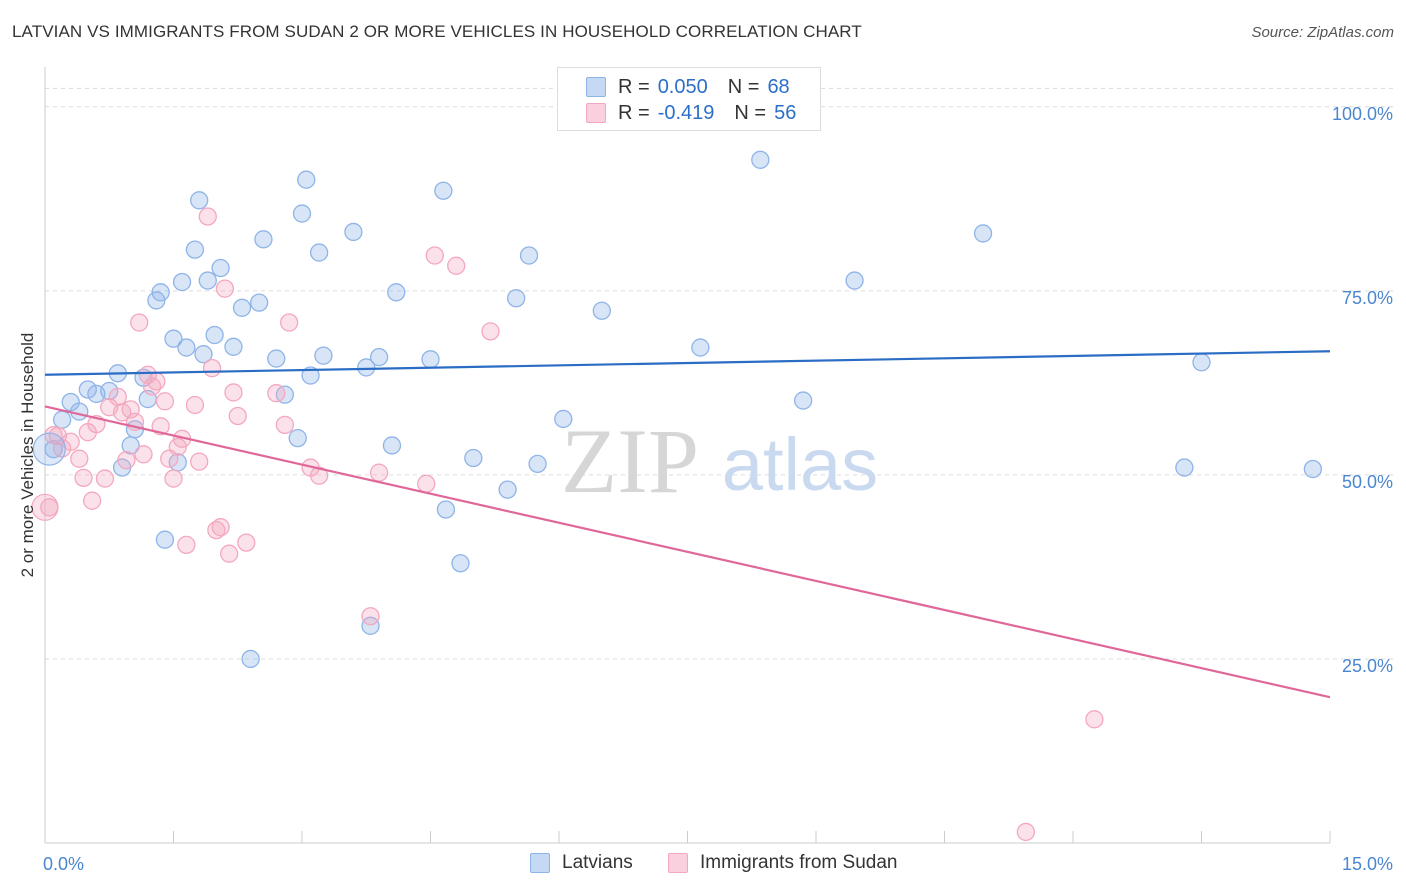  I want to click on source-label: Source: ZipAtlas.com, so click(1322, 32).